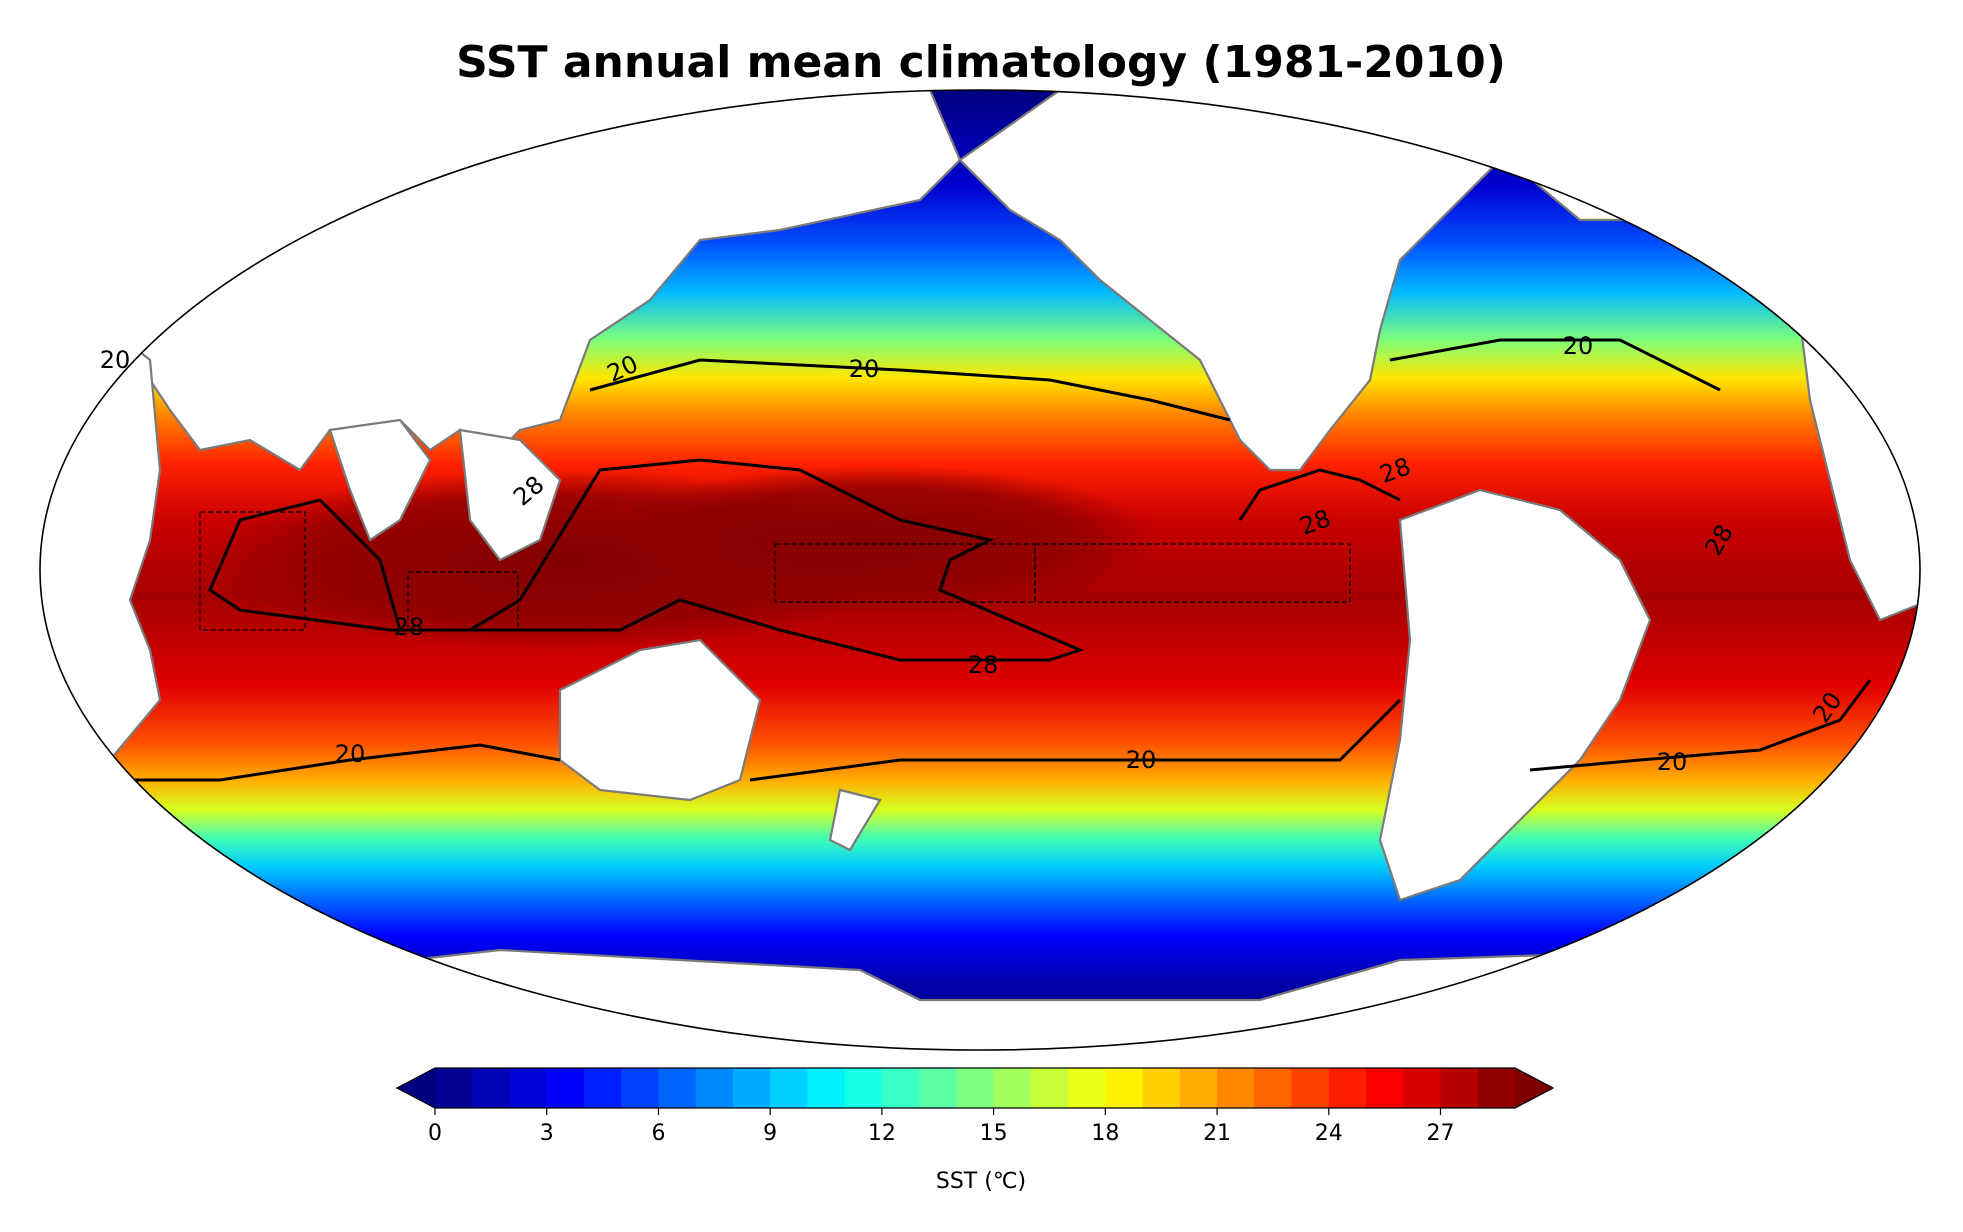 This screenshot has width=1963, height=1232. Describe the element at coordinates (101, 540) in the screenshot. I see `africa-landmass` at that location.